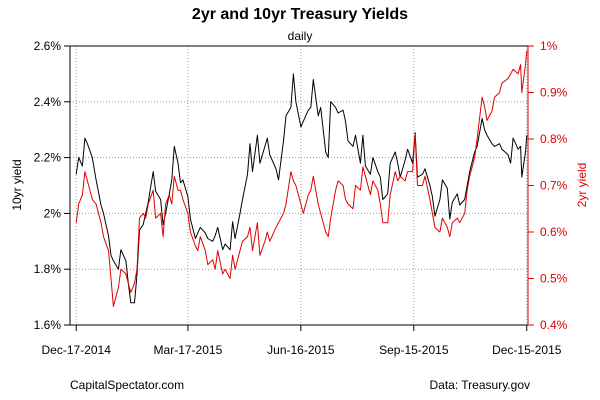 This screenshot has height=400, width=600. I want to click on y-tick-label-right: 1%, so click(549, 46).